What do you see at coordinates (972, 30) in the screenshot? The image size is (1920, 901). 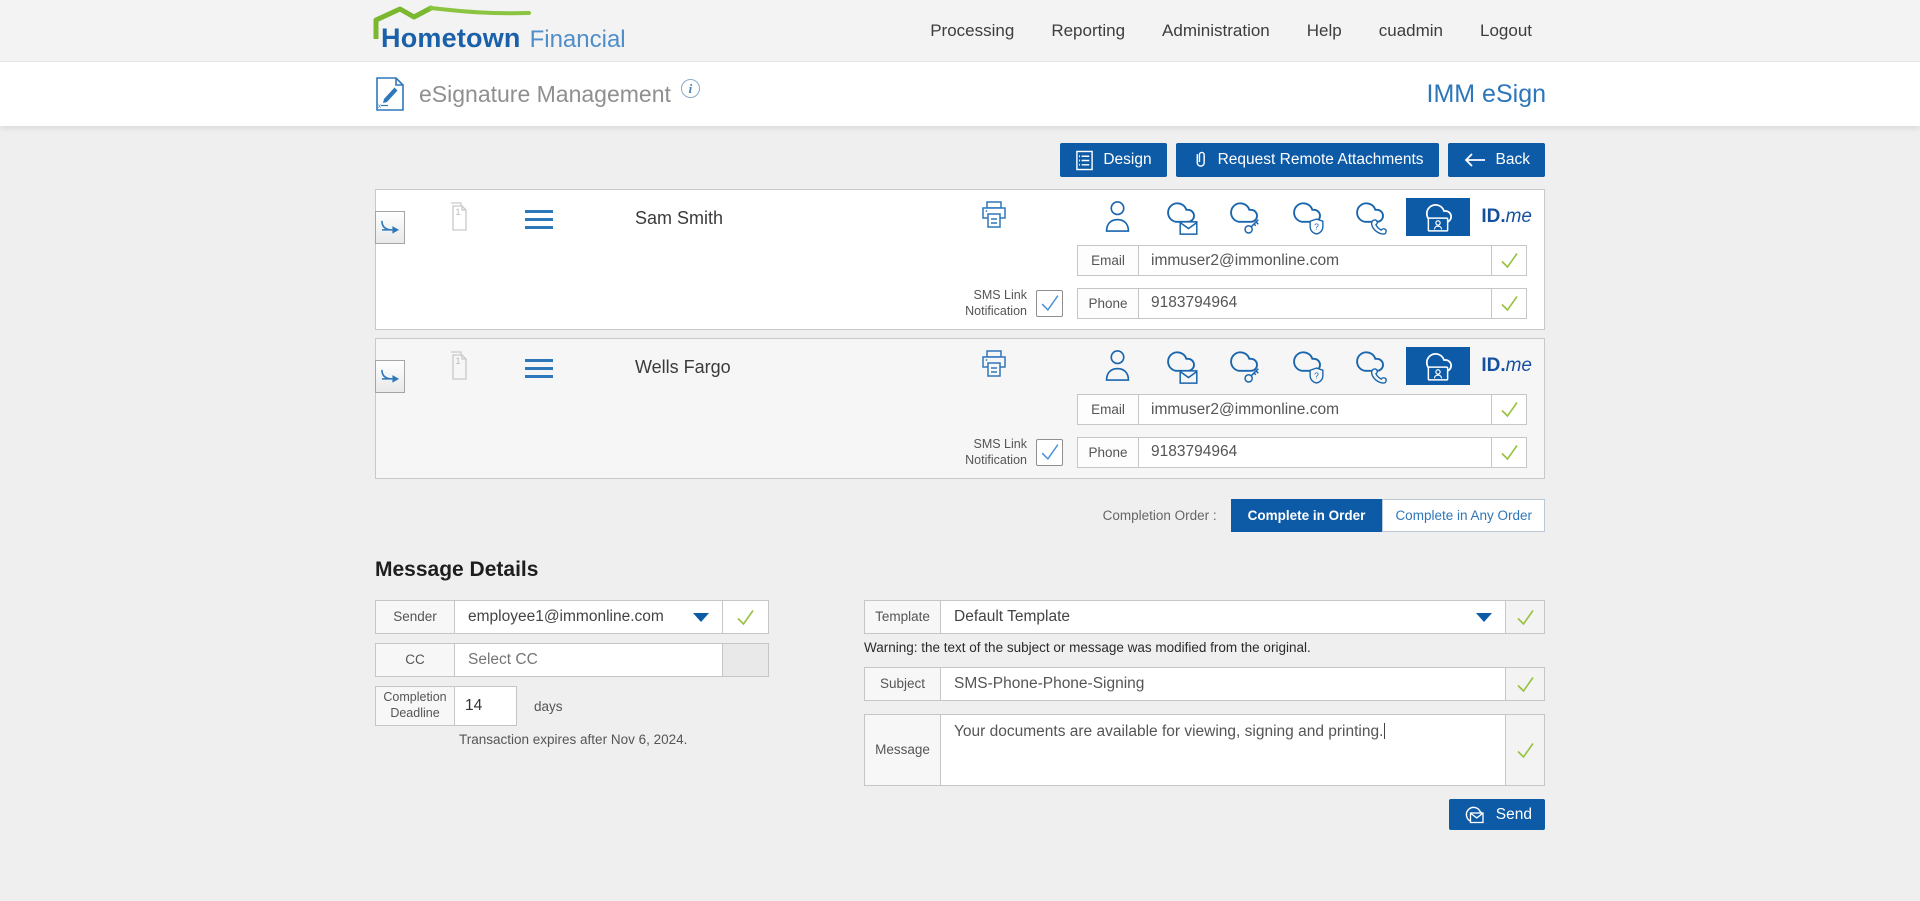 I see `nav-processing: Processing` at bounding box center [972, 30].